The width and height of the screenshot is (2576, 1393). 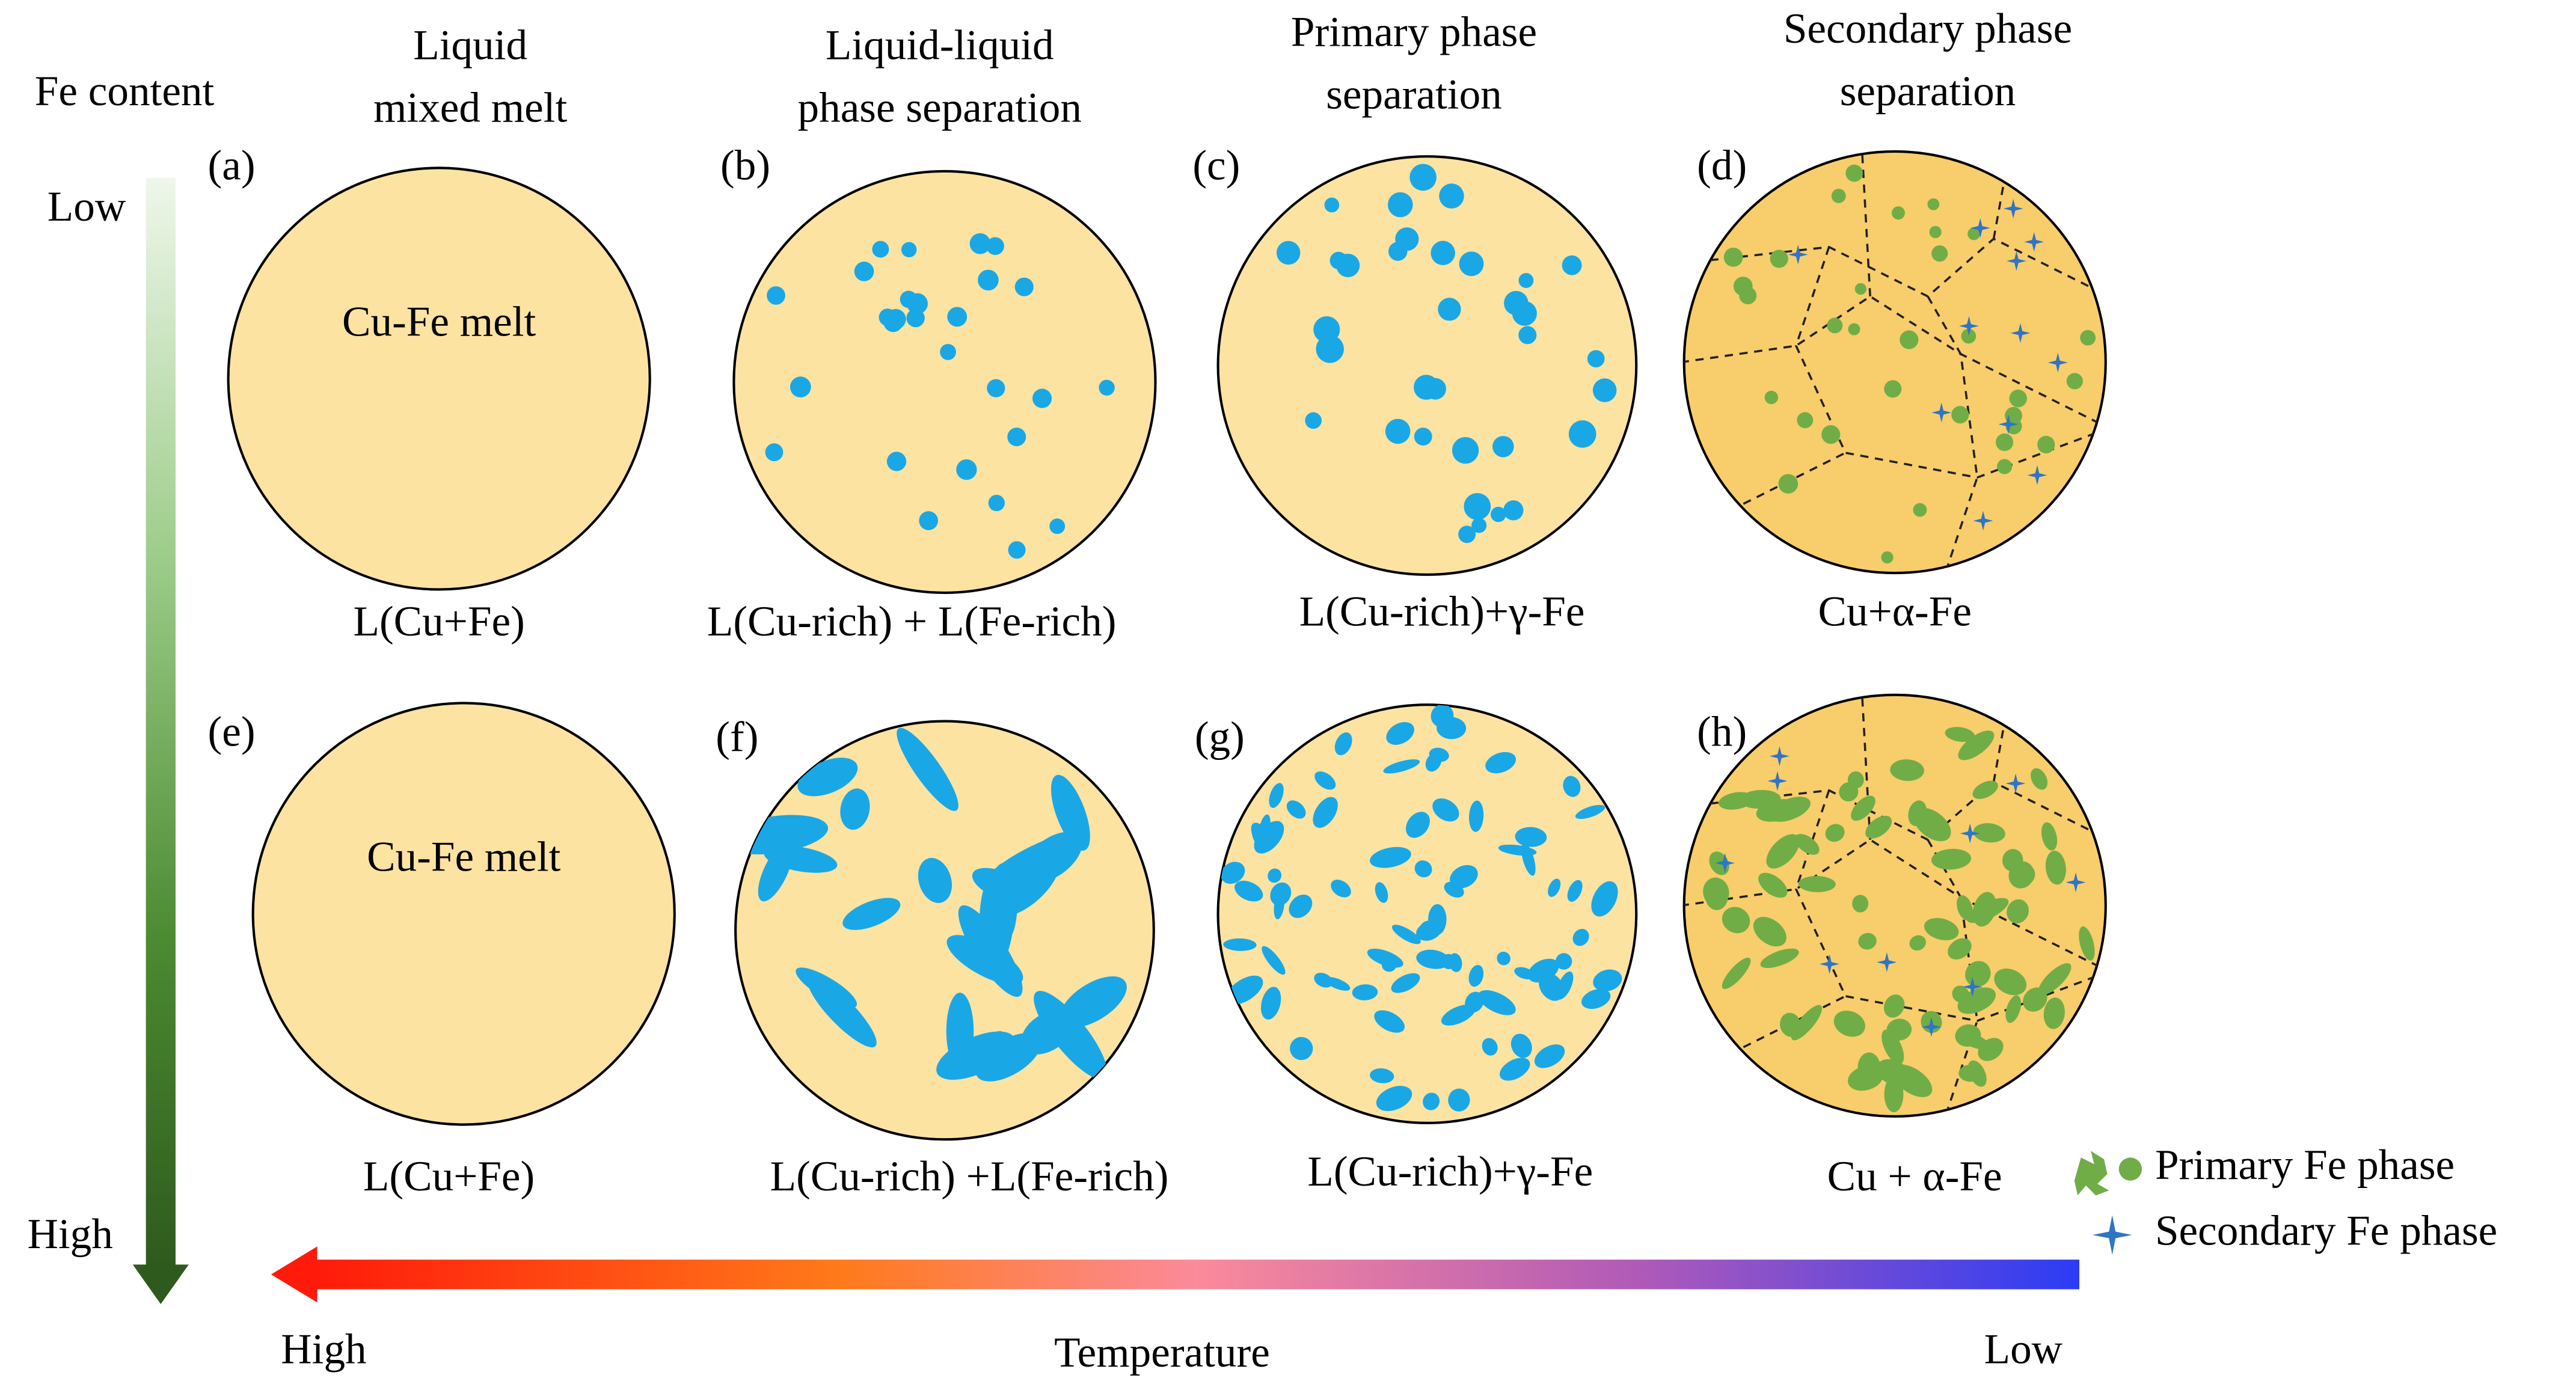 What do you see at coordinates (161, 722) in the screenshot?
I see `fe-arrow` at bounding box center [161, 722].